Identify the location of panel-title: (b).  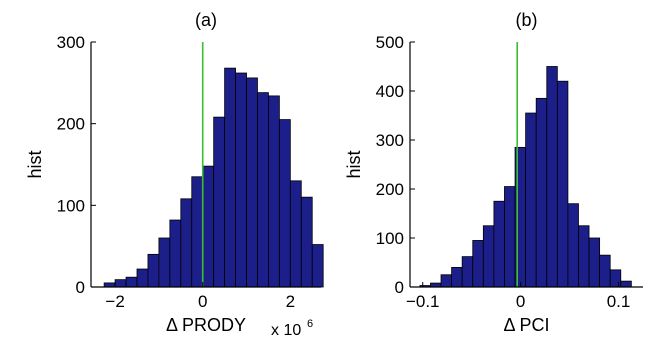
(527, 20).